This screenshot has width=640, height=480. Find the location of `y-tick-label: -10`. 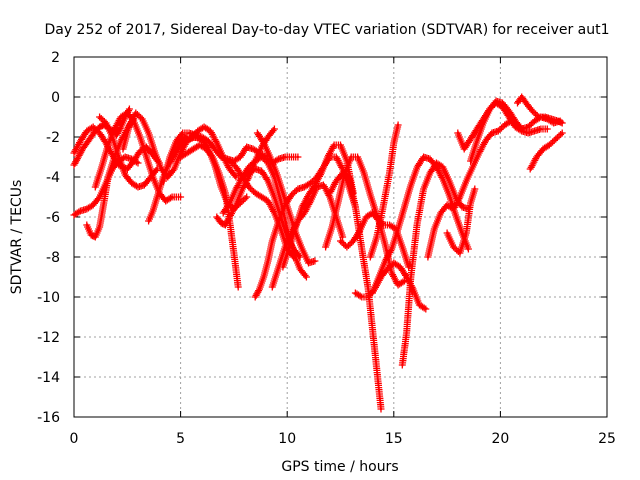

y-tick-label: -10 is located at coordinates (48, 298).